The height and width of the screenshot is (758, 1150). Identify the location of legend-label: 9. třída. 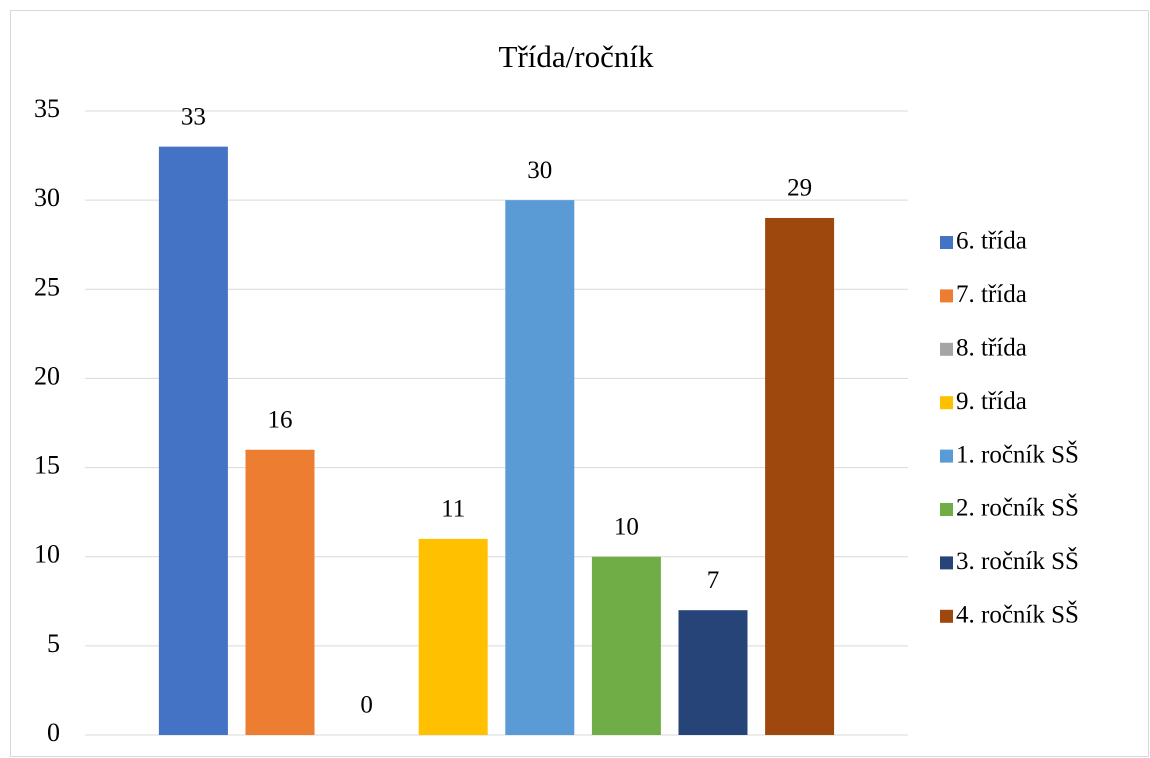
(991, 401).